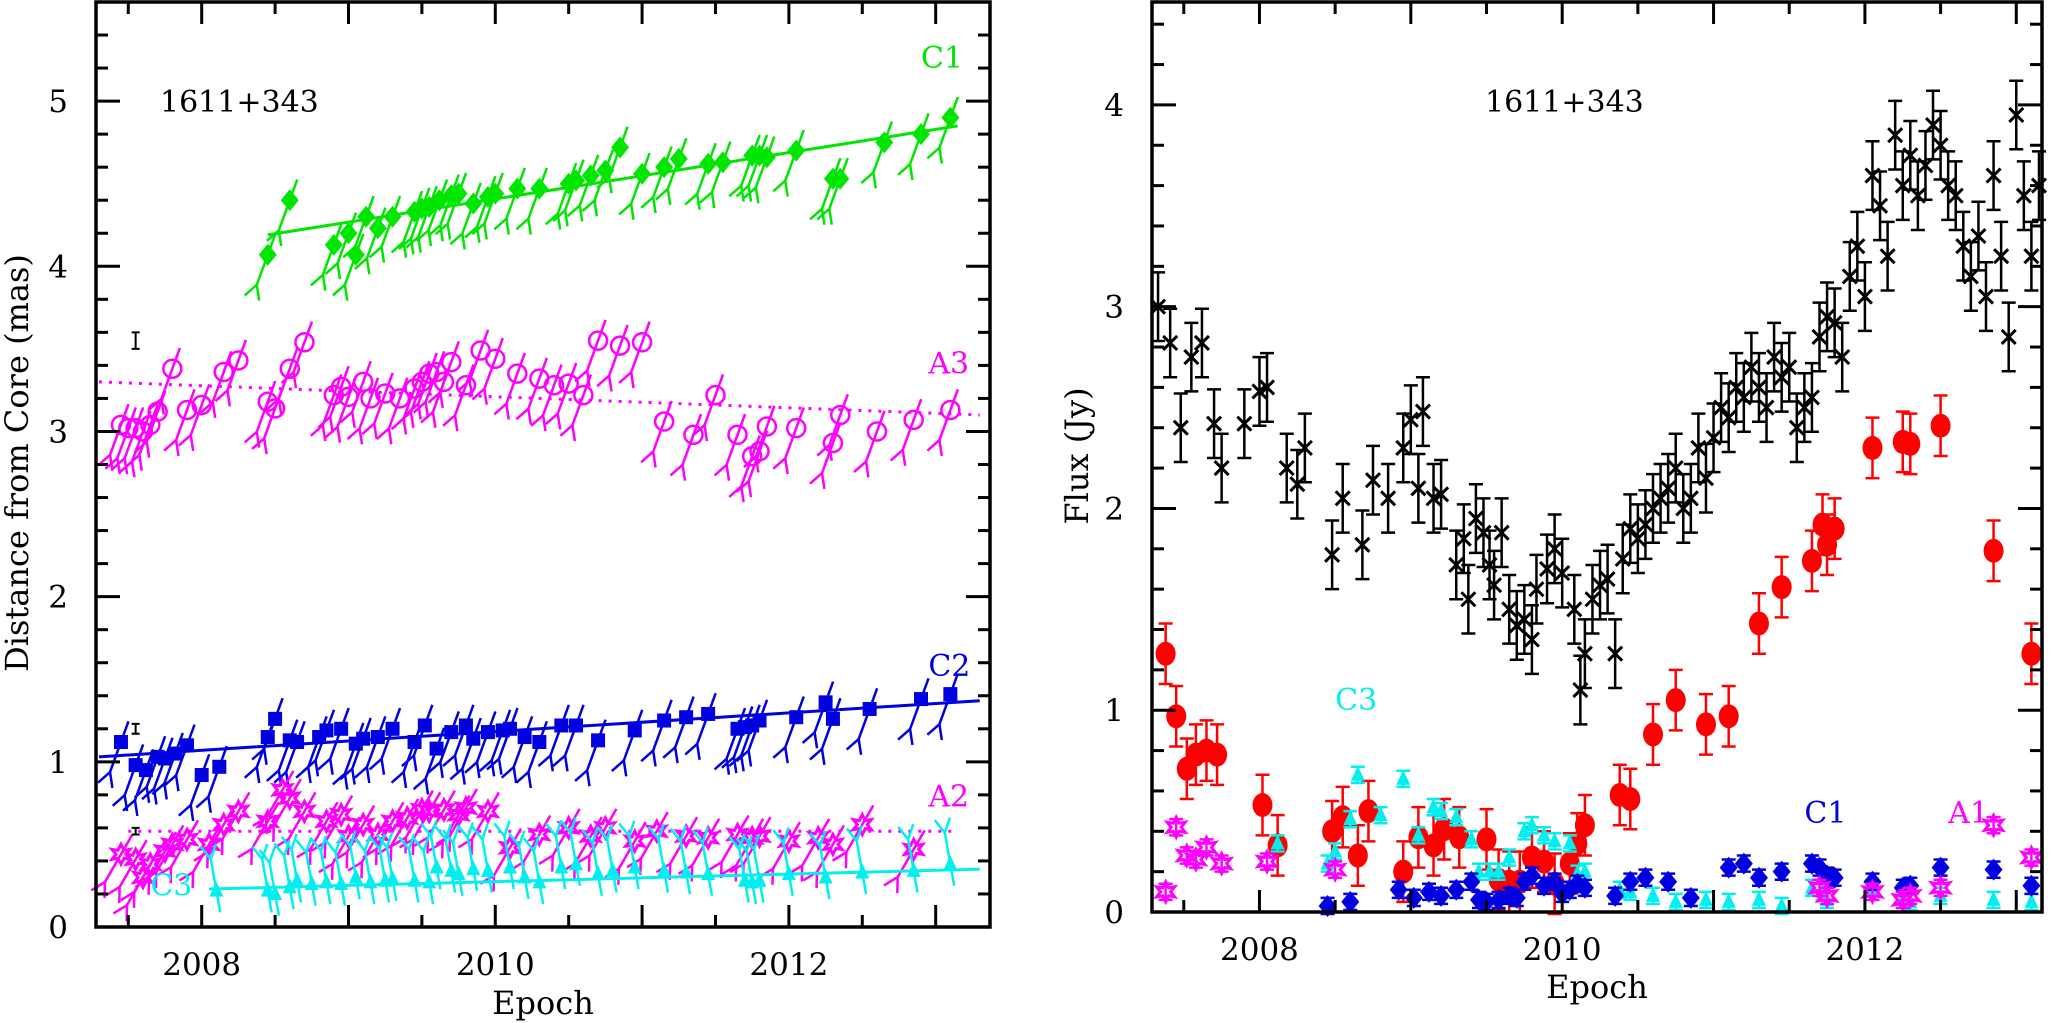 The height and width of the screenshot is (1023, 2052). What do you see at coordinates (576, 725) in the screenshot?
I see `marker-square` at bounding box center [576, 725].